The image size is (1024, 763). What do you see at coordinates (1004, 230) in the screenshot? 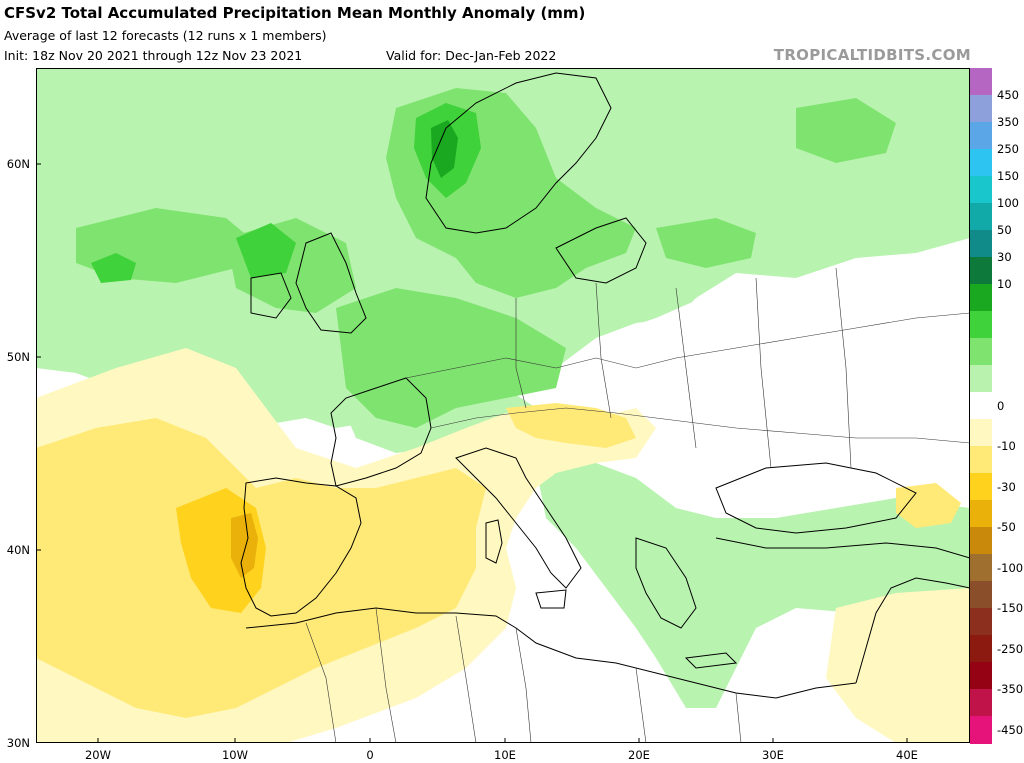
I see `colorbar-label: 50` at bounding box center [1004, 230].